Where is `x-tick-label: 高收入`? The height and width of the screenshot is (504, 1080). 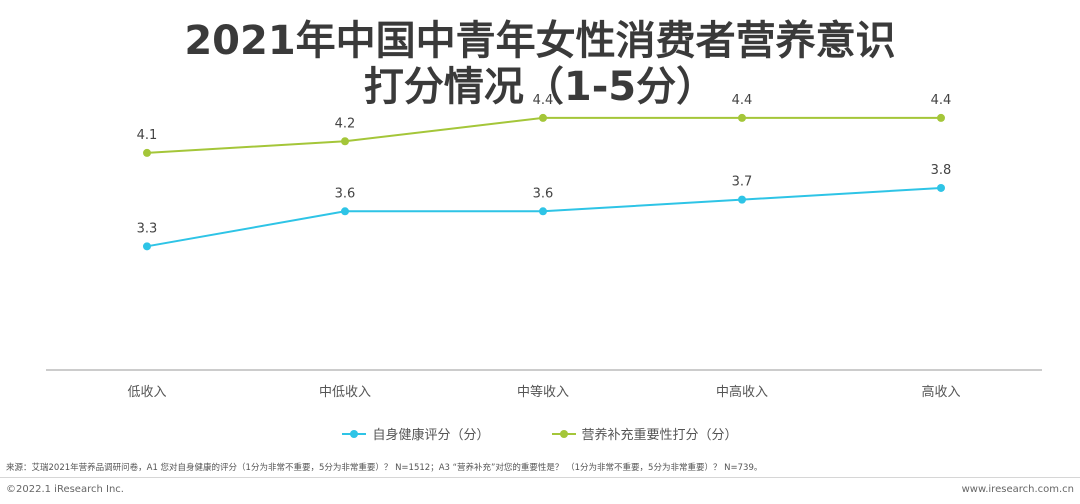
x-tick-label: 高收入 is located at coordinates (940, 392).